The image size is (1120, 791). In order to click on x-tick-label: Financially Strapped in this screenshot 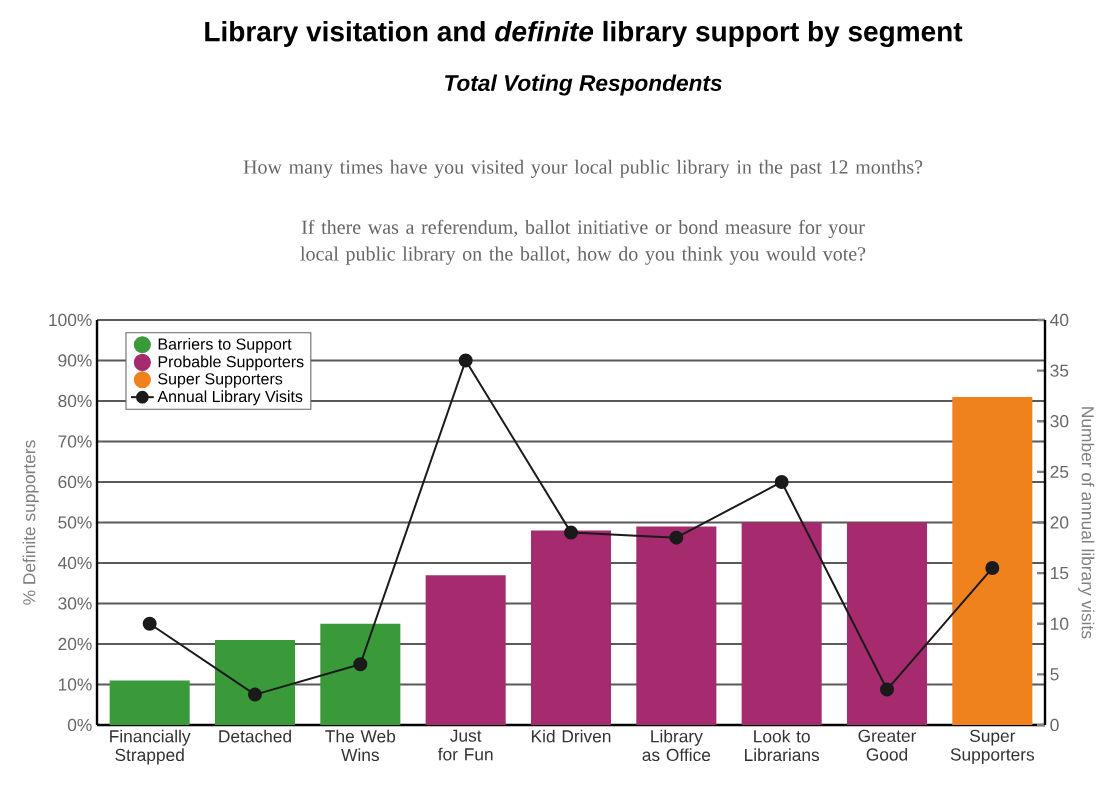, I will do `click(150, 747)`.